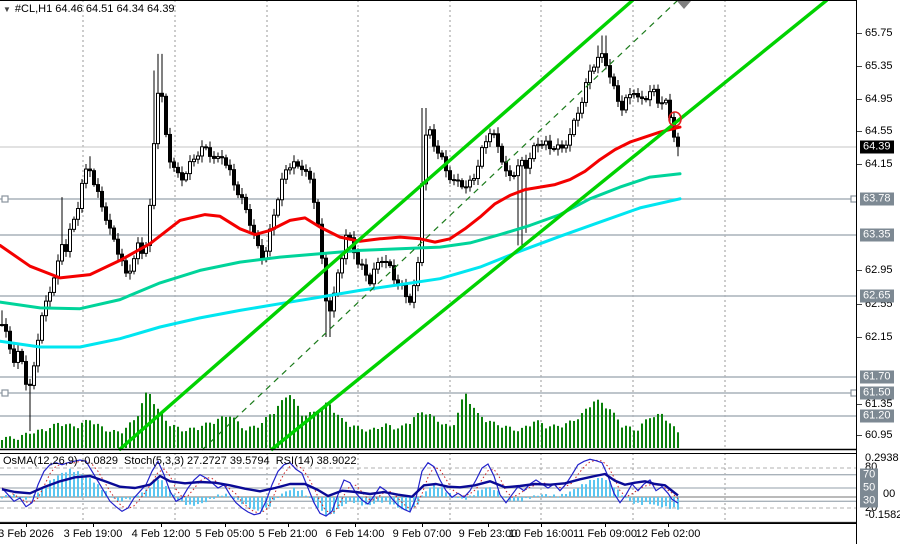 The height and width of the screenshot is (544, 900). Describe the element at coordinates (877, 377) in the screenshot. I see `level-price-badge: 61.70` at that location.